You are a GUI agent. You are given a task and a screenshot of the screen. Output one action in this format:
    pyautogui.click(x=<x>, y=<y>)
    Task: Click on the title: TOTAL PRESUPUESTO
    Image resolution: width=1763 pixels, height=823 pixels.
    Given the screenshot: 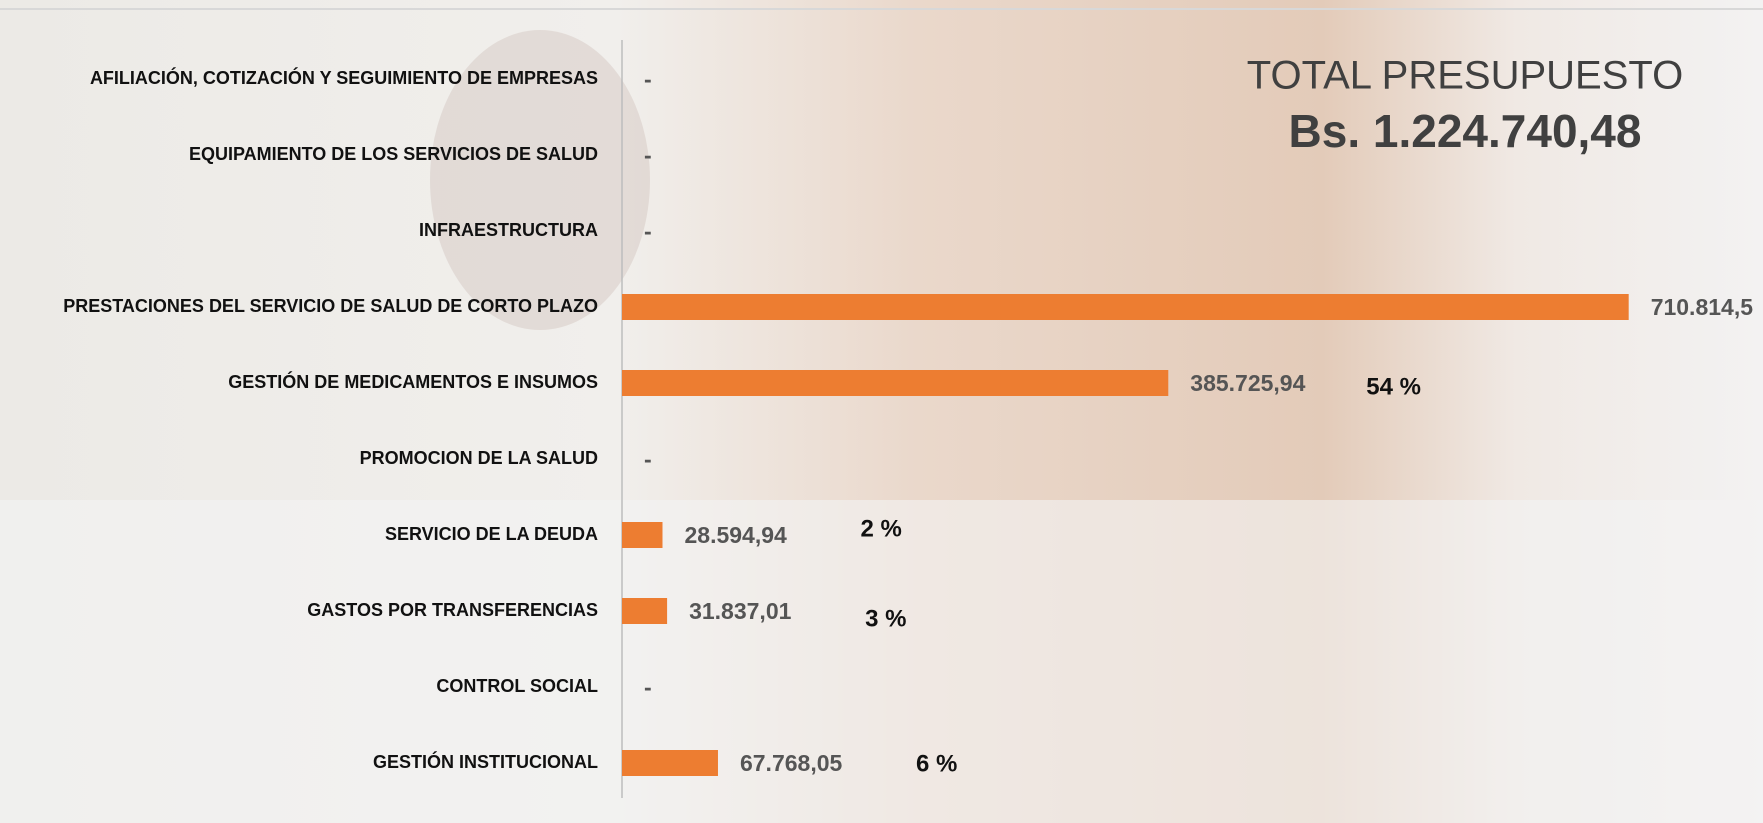 What is the action you would take?
    pyautogui.click(x=1465, y=76)
    